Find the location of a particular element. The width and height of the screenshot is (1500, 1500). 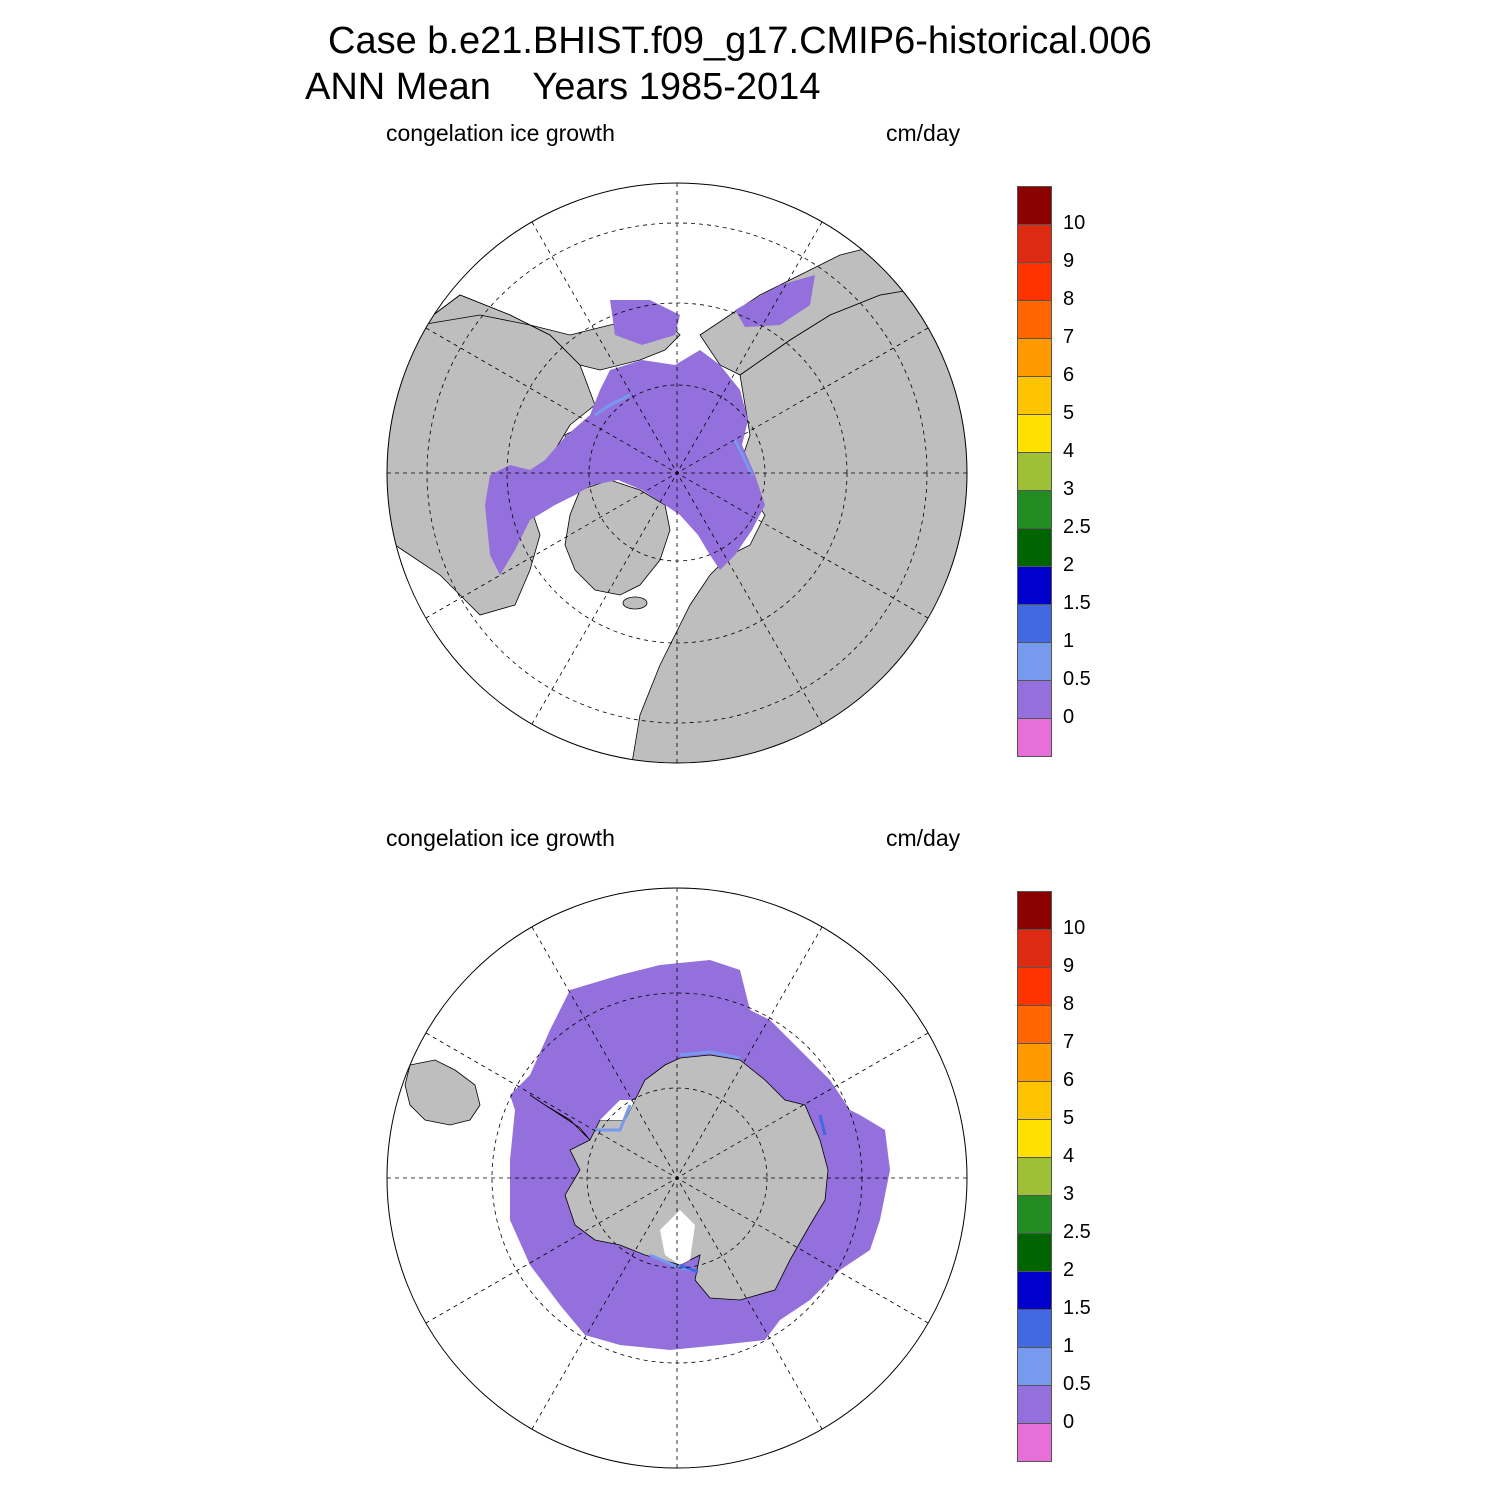

arctic-congelation-ice is located at coordinates (625, 462).